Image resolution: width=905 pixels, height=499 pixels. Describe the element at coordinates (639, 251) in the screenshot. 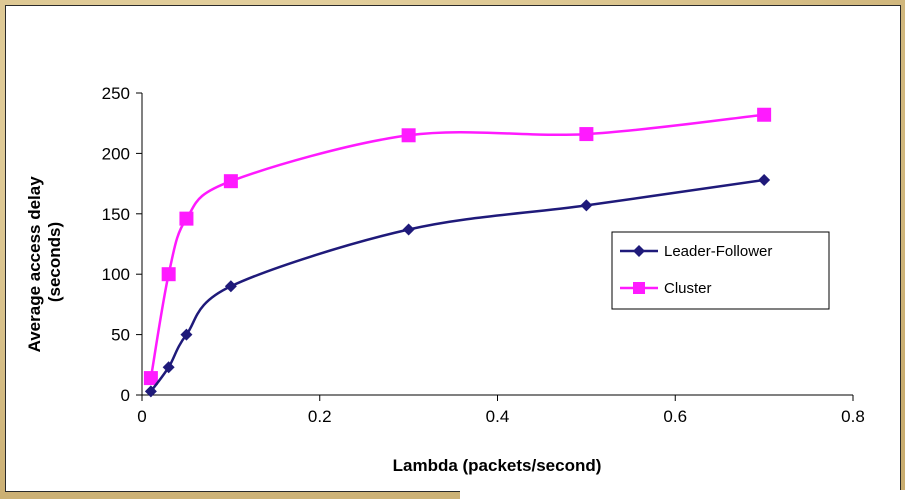

I see `legend-marker-leader-follower` at that location.